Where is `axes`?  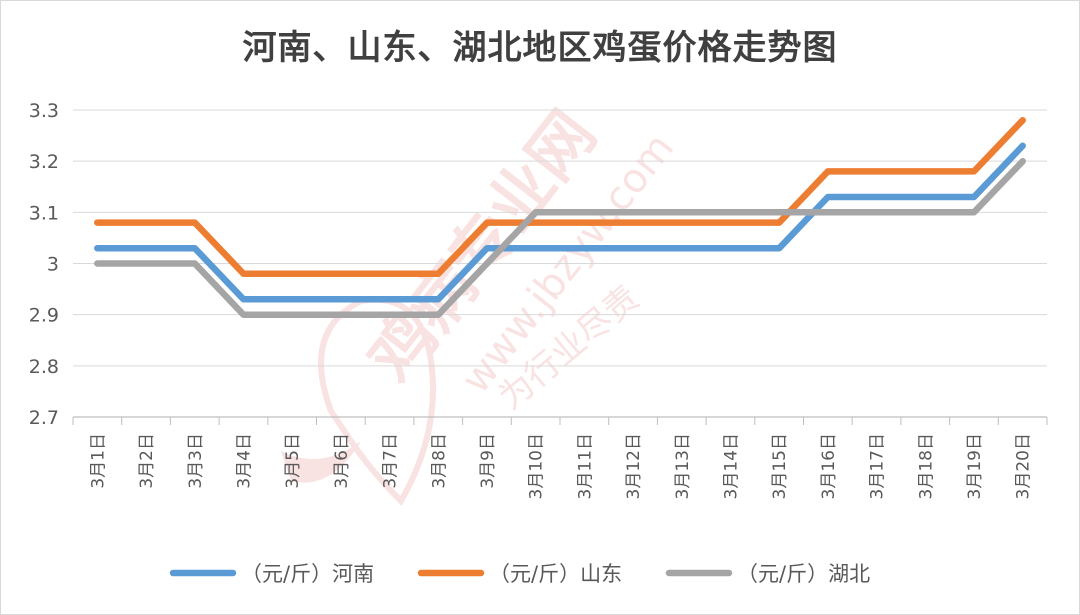
axes is located at coordinates (560, 420).